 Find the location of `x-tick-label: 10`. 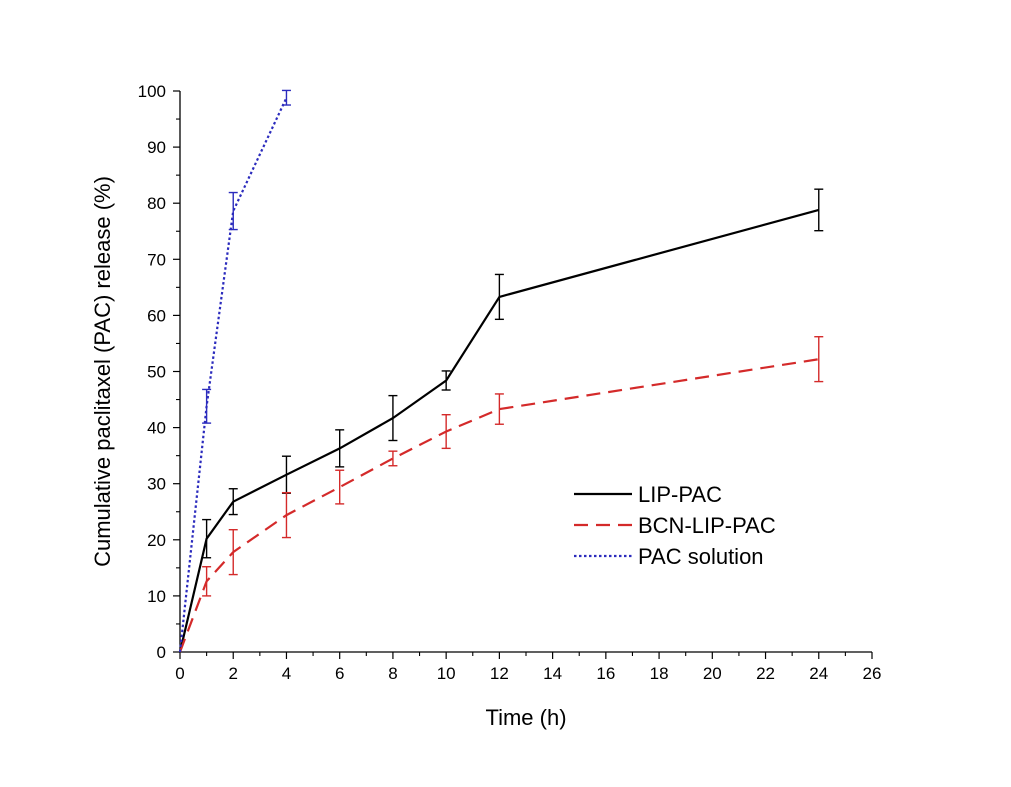

x-tick-label: 10 is located at coordinates (446, 673).